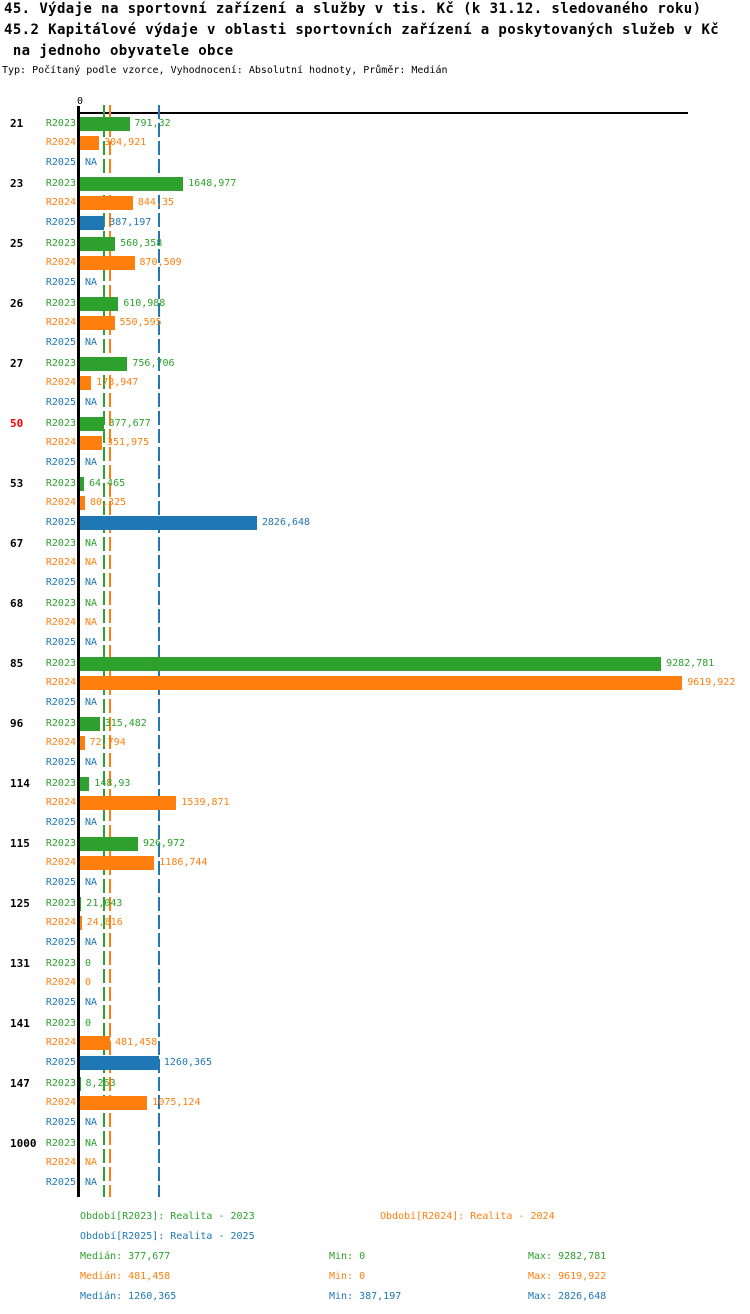  I want to click on category-label: 21, so click(17, 123).